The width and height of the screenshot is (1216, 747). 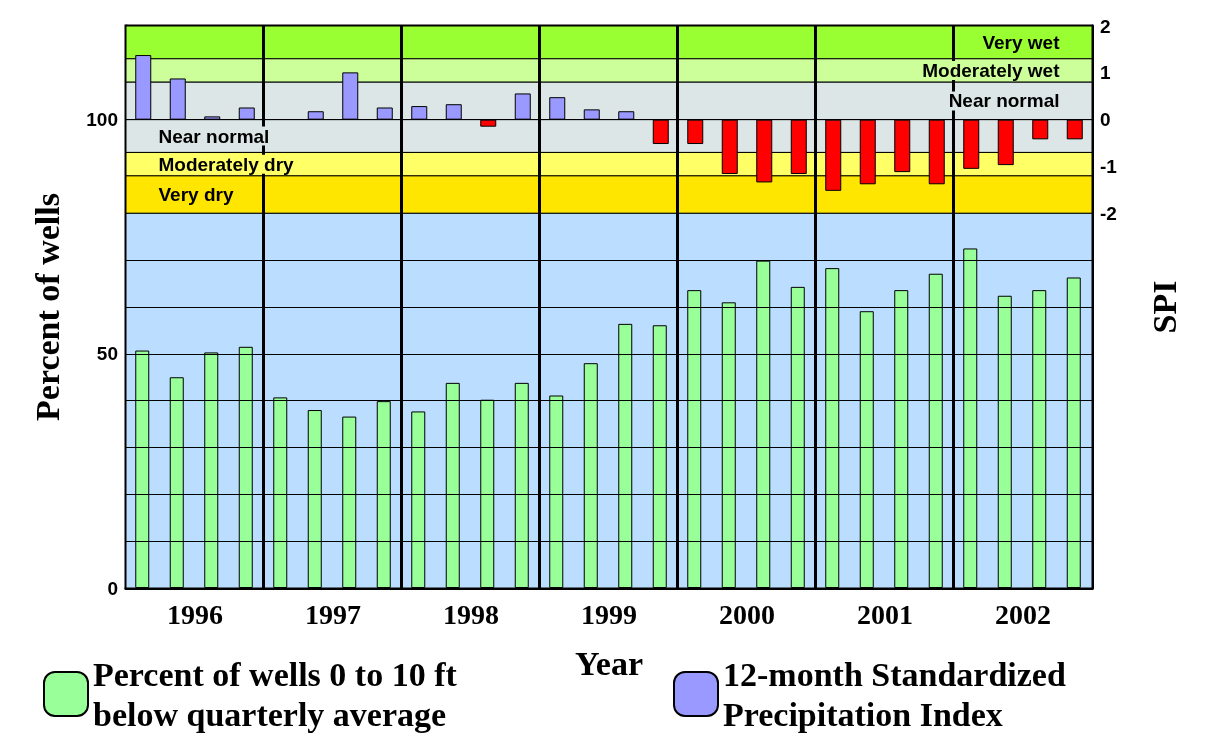 I want to click on y2-tick-label: 1, so click(x=1105, y=73).